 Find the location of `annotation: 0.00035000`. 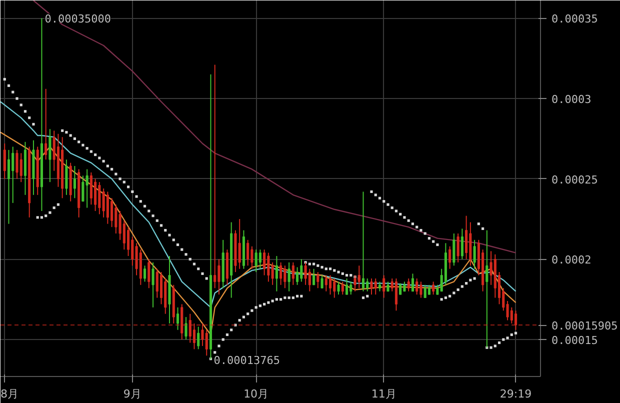

annotation: 0.00035000 is located at coordinates (77, 19).